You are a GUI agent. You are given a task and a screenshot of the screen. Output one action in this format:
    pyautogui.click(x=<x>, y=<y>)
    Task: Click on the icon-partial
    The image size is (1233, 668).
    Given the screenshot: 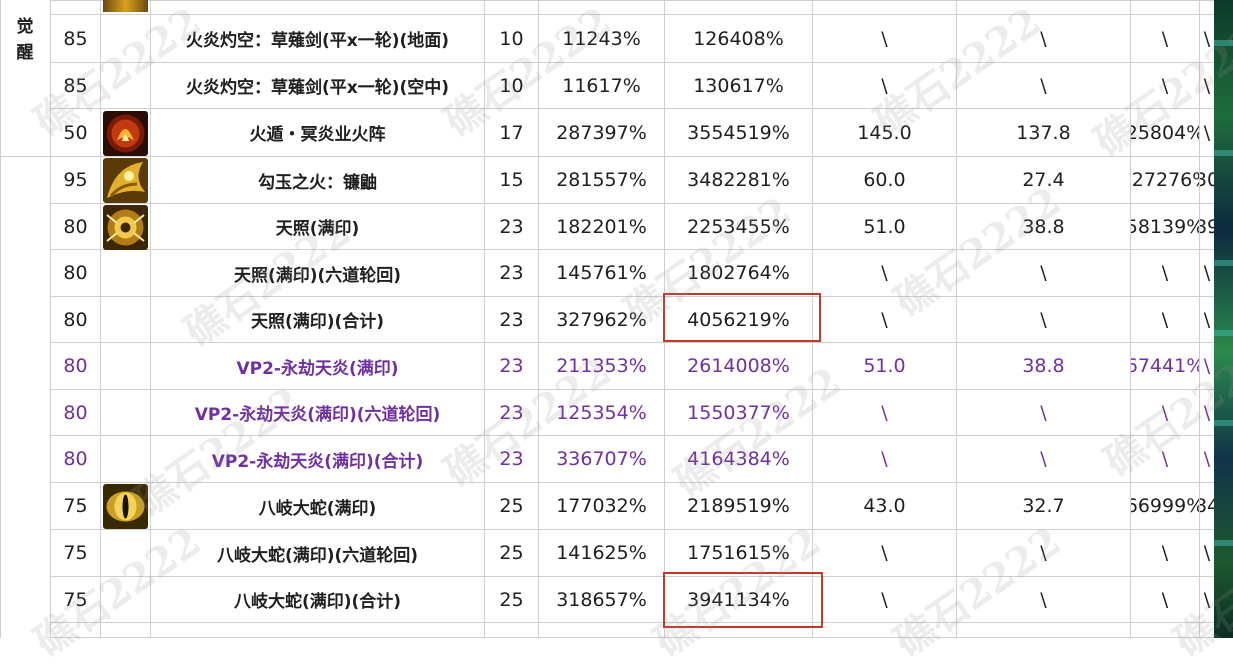 What is the action you would take?
    pyautogui.click(x=125, y=6)
    